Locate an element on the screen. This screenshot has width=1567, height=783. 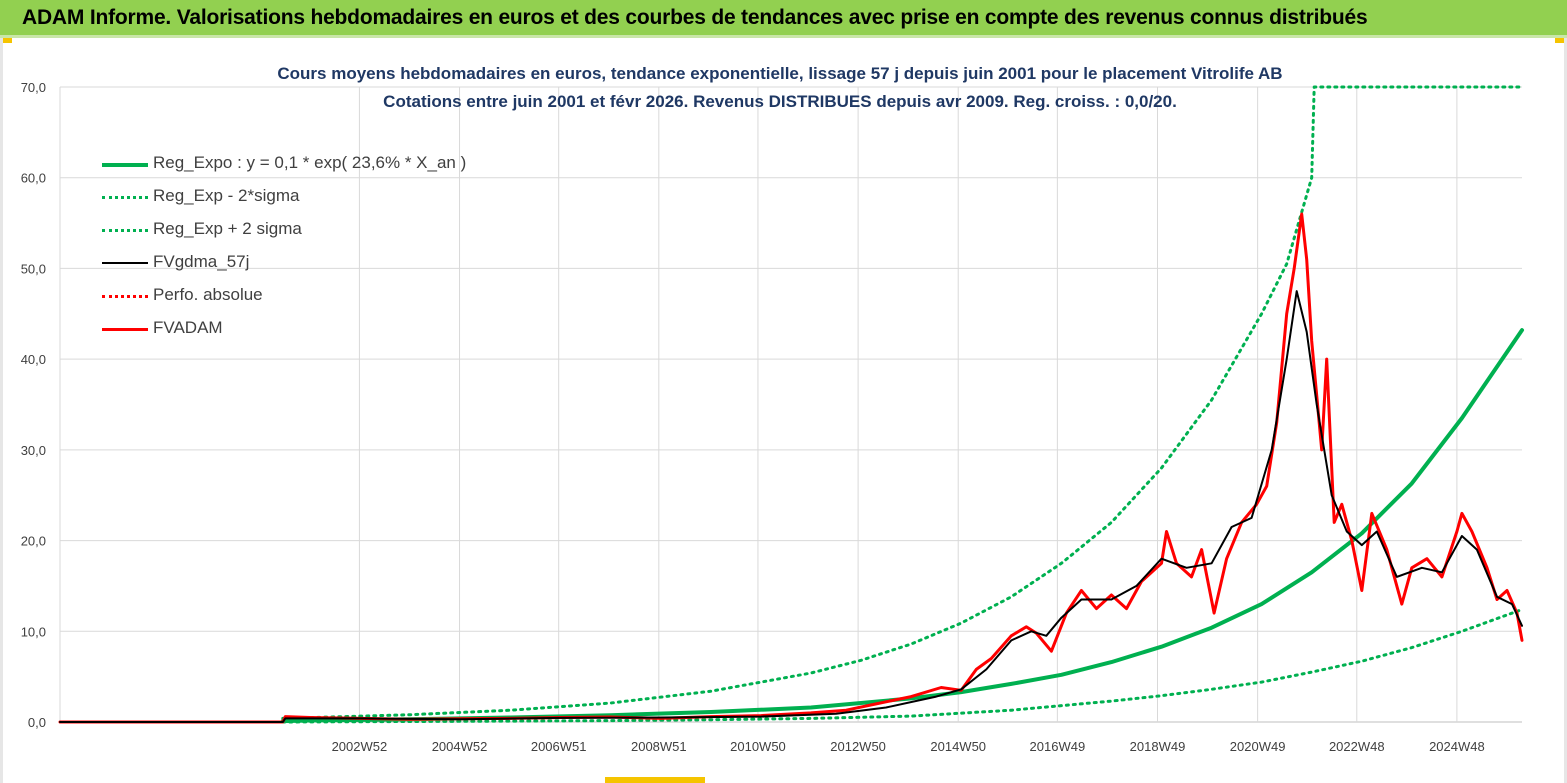
legend-entry: Reg_Exp + 2 sigma is located at coordinates (310, 230).